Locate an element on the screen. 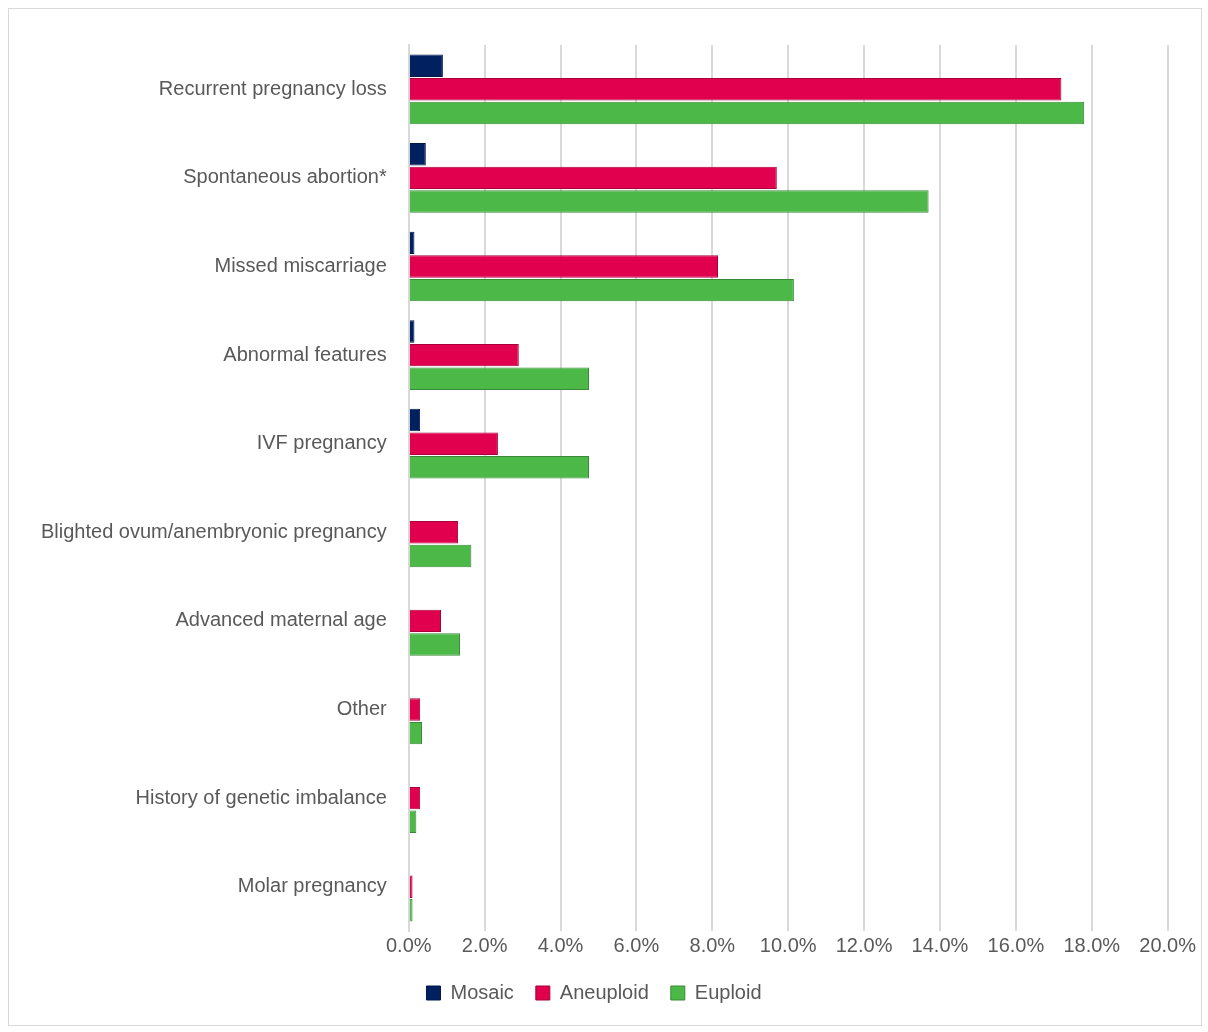 The image size is (1208, 1032). x-tick-label: 16.0% is located at coordinates (1016, 944).